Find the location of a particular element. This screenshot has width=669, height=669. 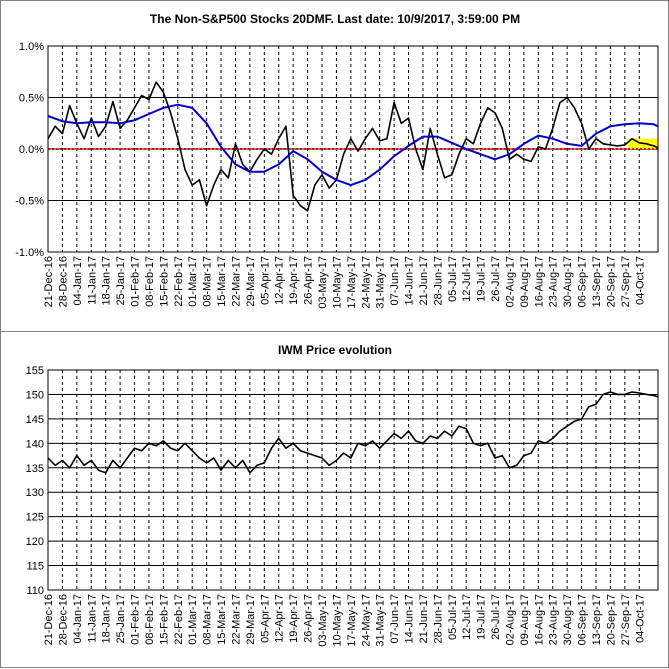

y-tick-label: 0.5% is located at coordinates (31, 99).